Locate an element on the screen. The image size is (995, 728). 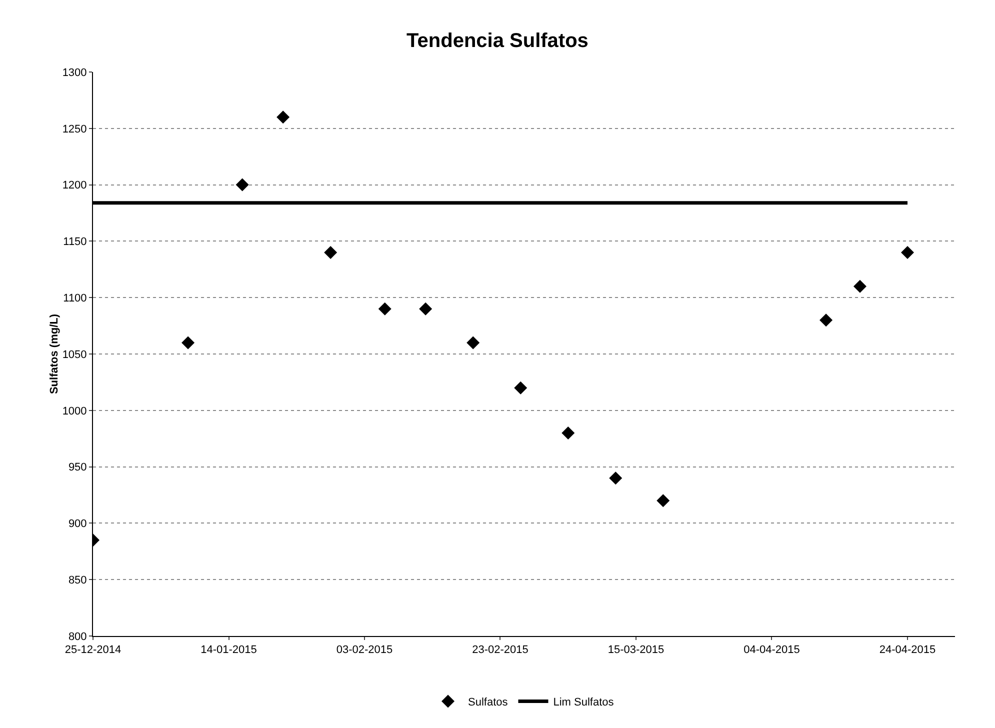
y-tick-label: 900 is located at coordinates (77, 524).